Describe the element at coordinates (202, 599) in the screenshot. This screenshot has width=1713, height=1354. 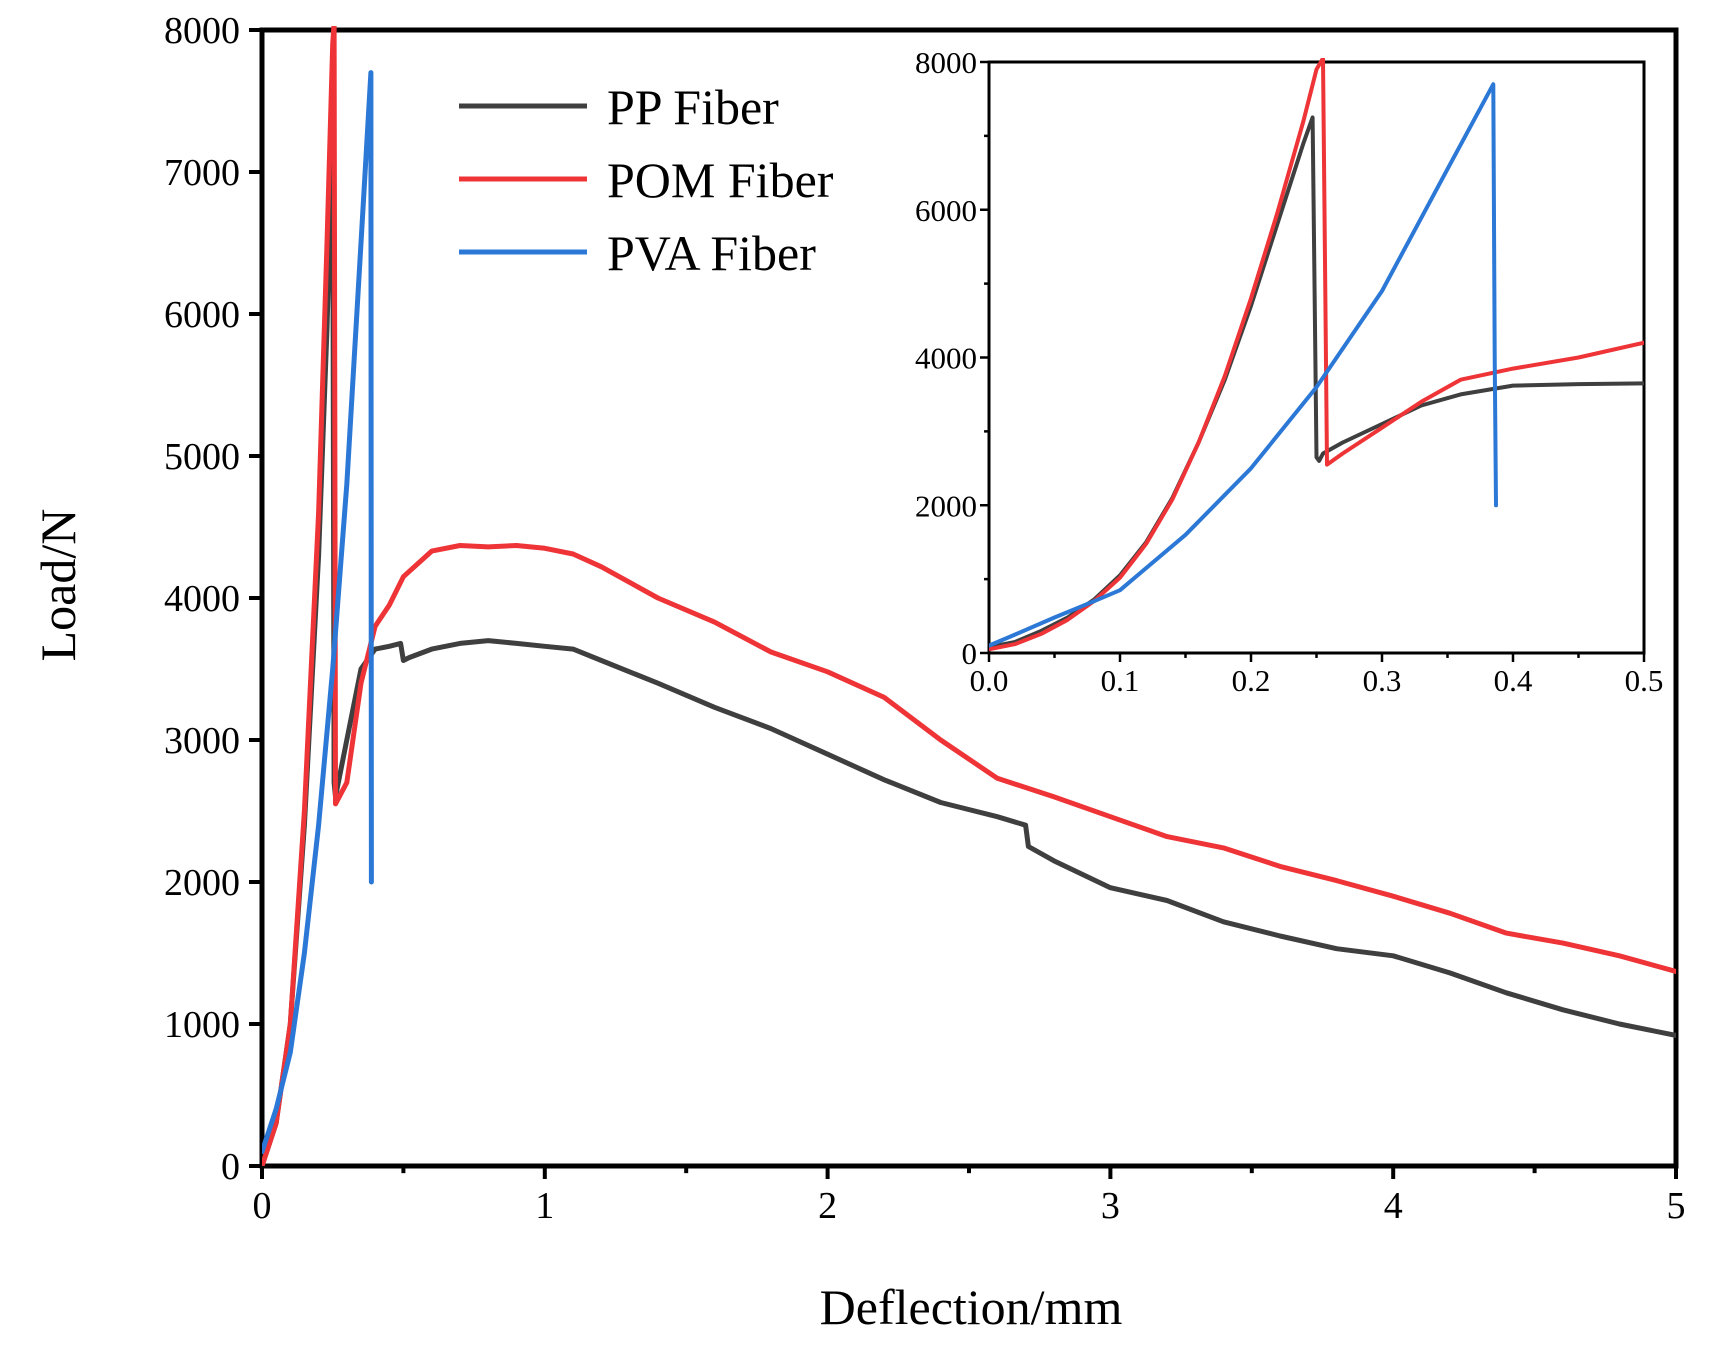
I see `main-y-tick-label: 4000` at that location.